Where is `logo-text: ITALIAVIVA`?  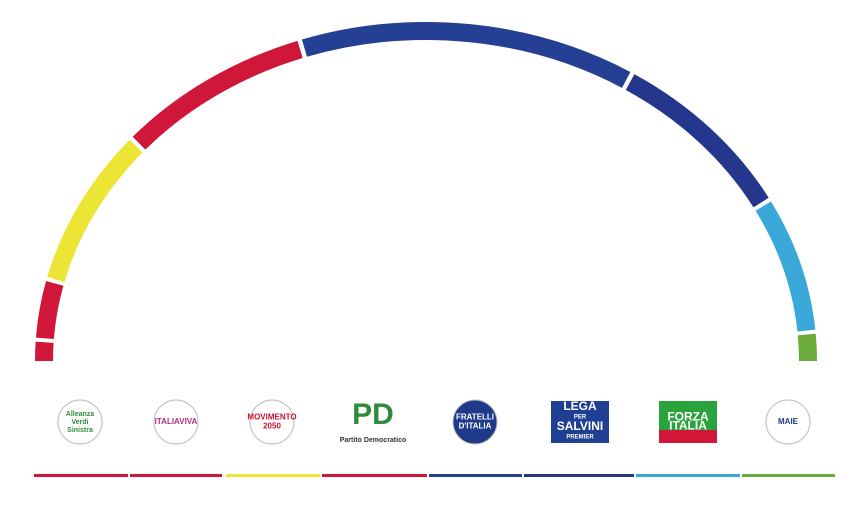 logo-text: ITALIAVIVA is located at coordinates (176, 421).